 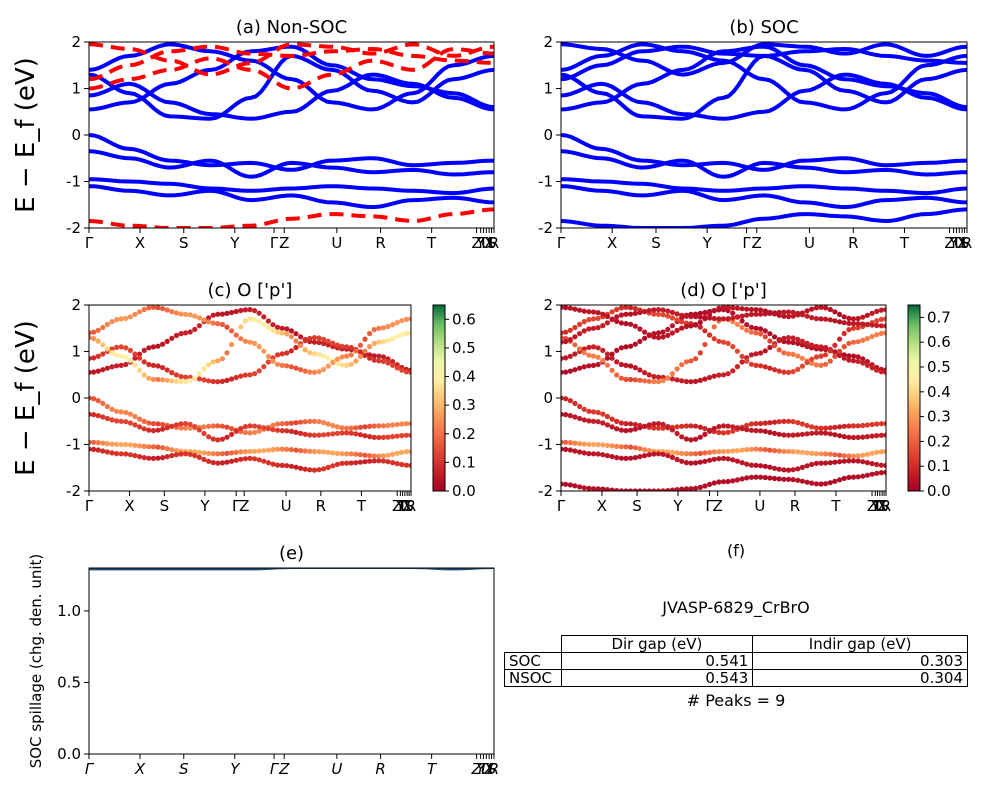 I want to click on y-tick-label: -1, so click(x=73, y=445).